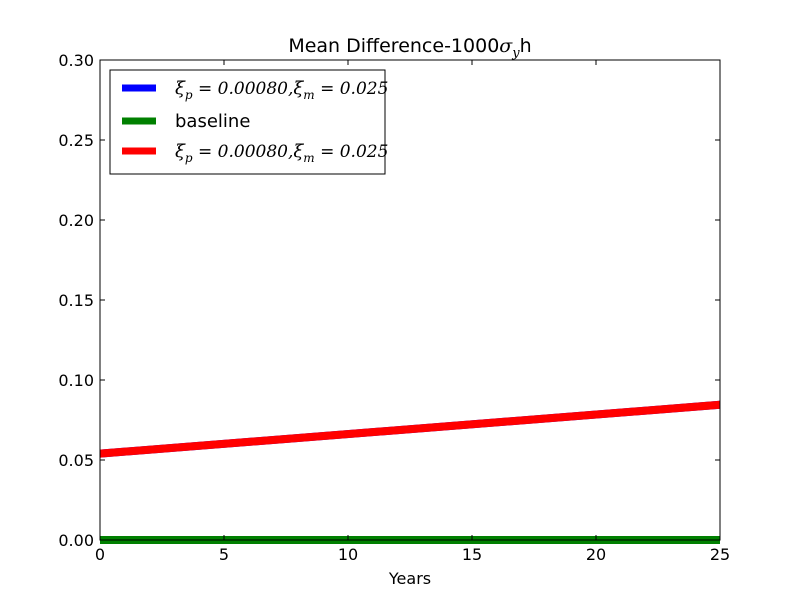 The image size is (800, 600). Describe the element at coordinates (224, 554) in the screenshot. I see `x-tick-label: 5` at that location.